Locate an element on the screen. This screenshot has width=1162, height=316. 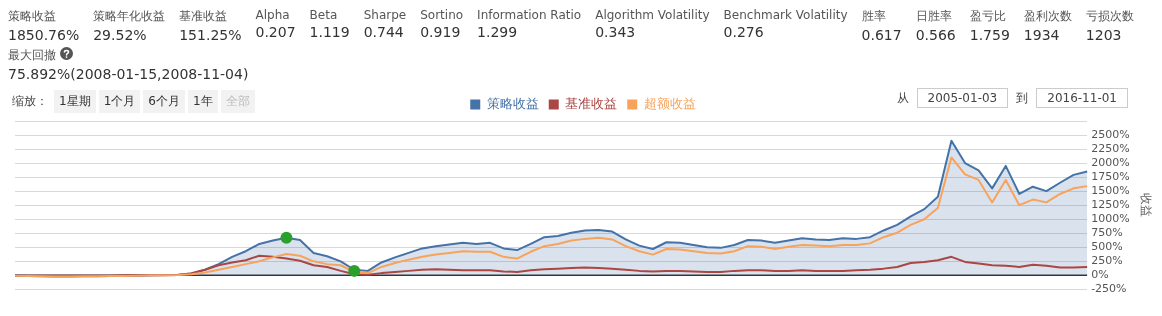
text: 1.119 is located at coordinates (329, 32).